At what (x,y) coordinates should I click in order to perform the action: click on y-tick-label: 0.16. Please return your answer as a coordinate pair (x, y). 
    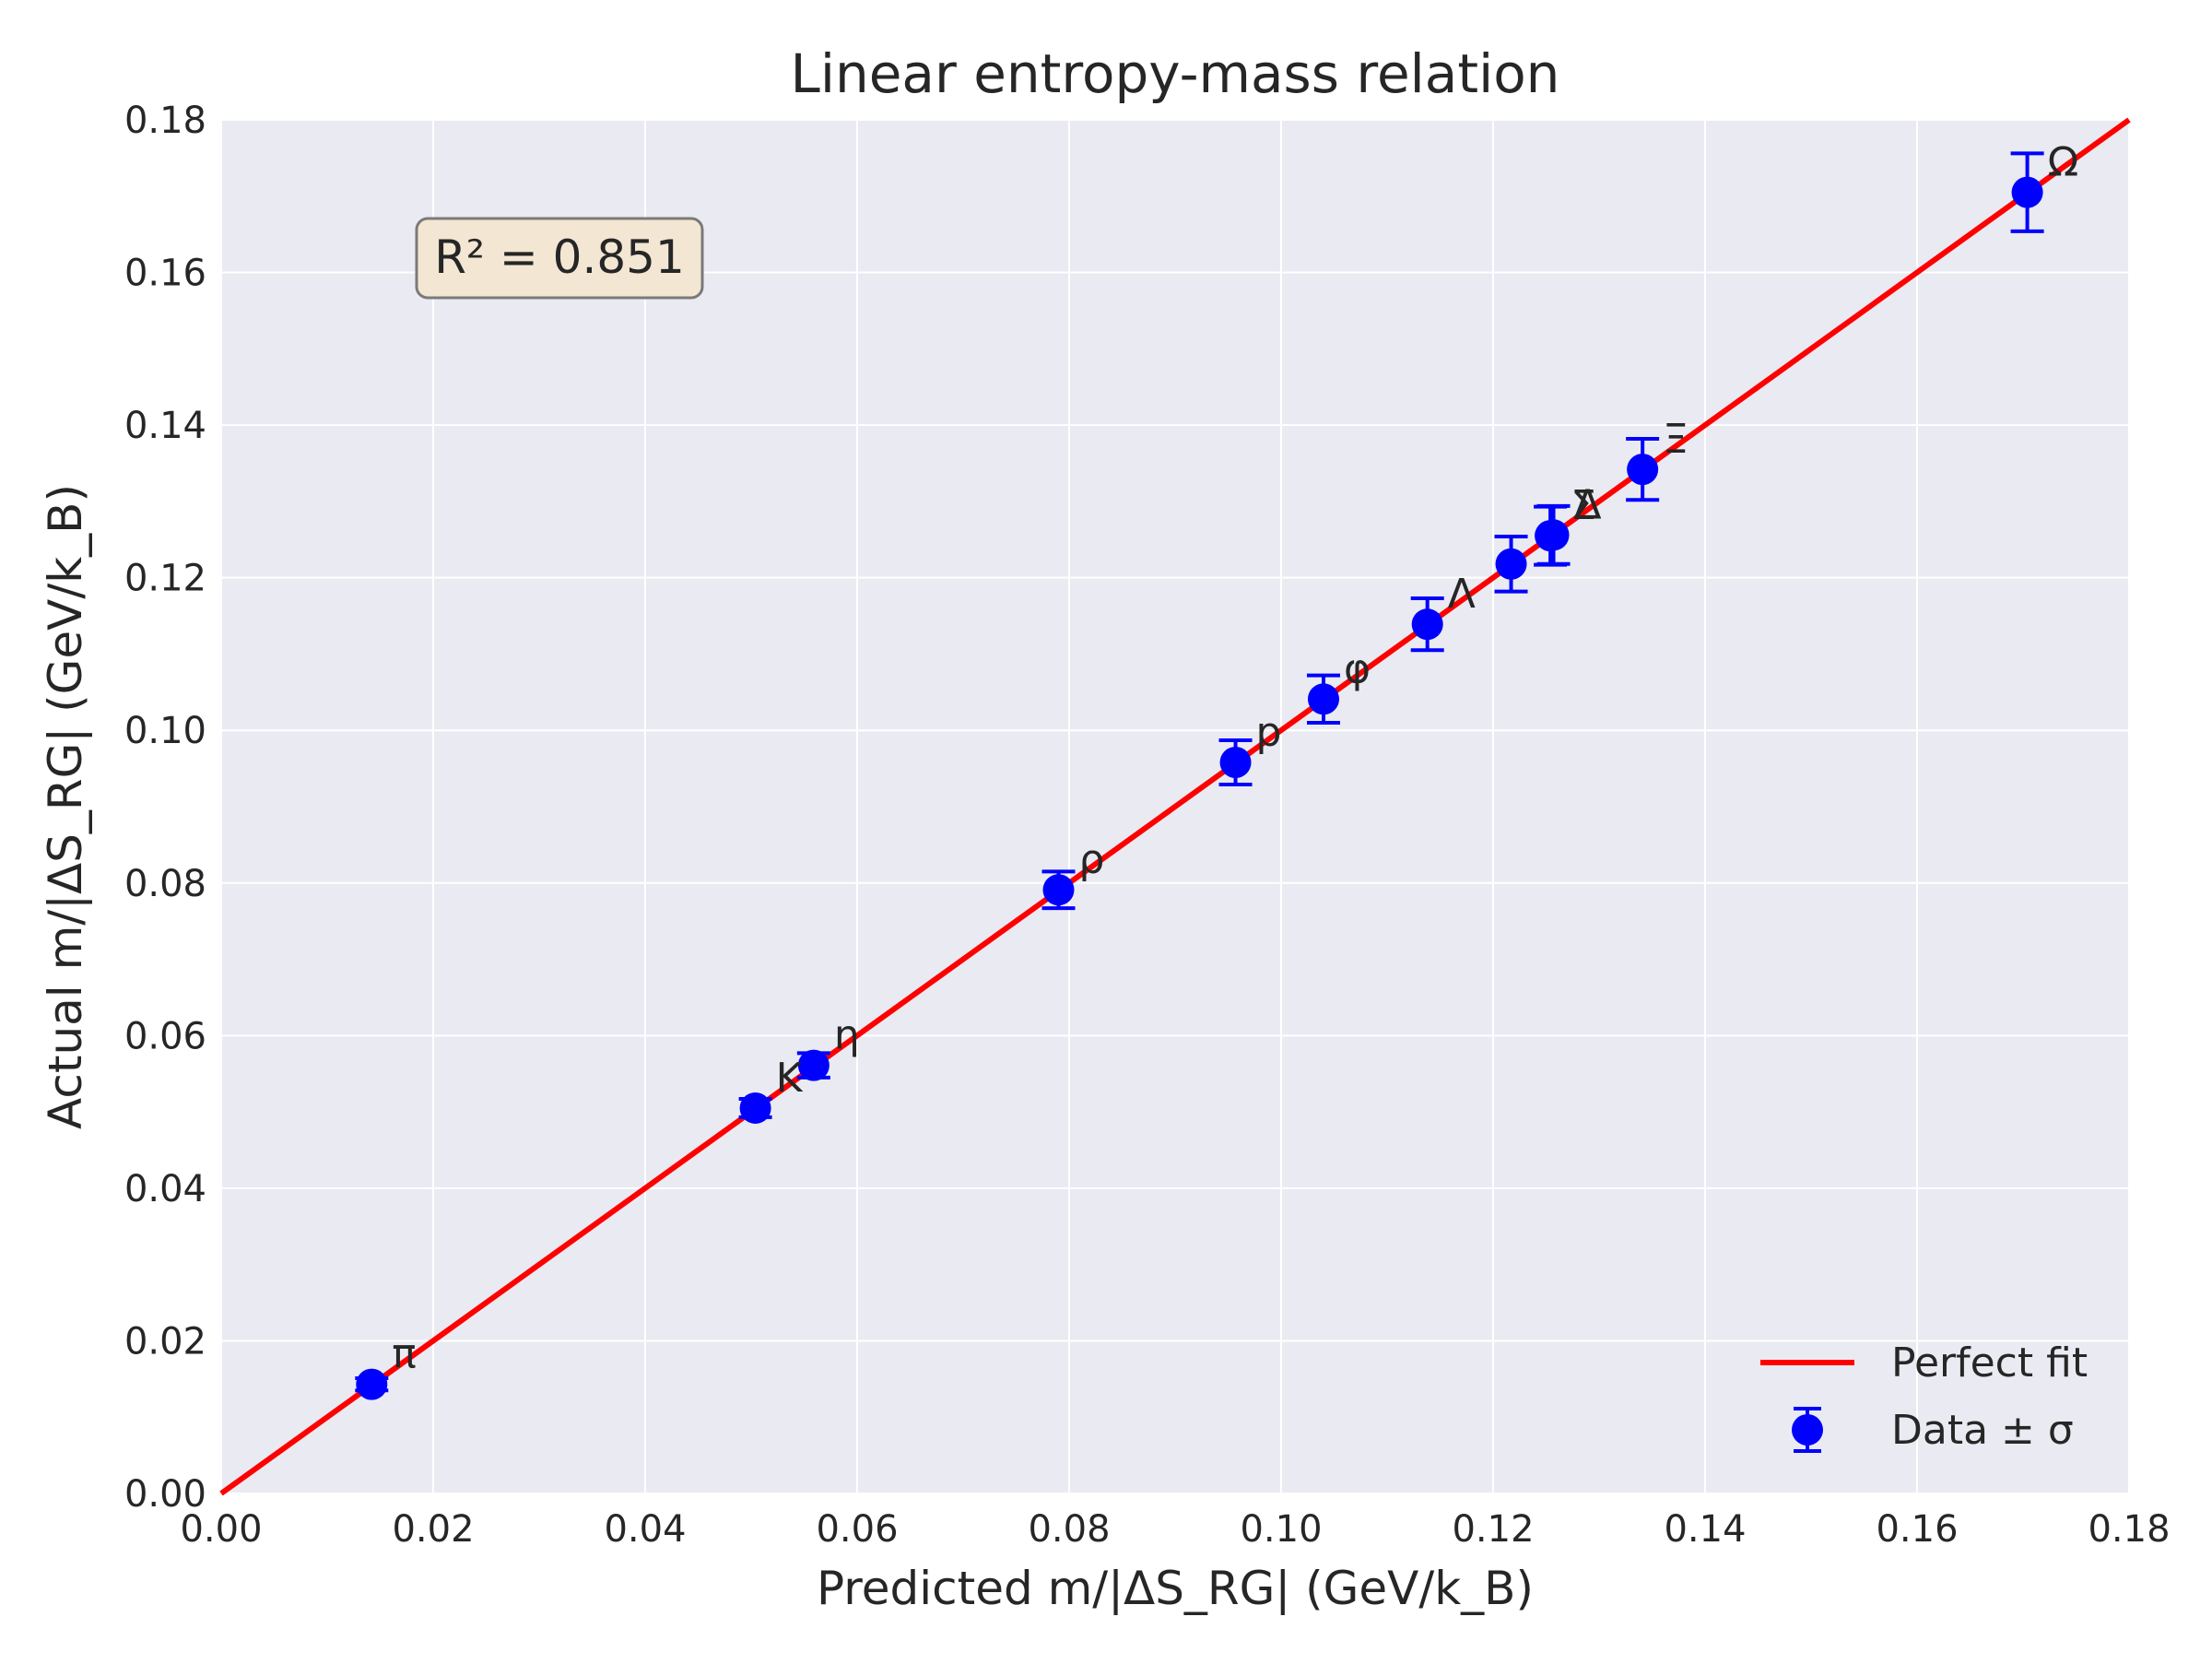
    Looking at the image, I should click on (165, 274).